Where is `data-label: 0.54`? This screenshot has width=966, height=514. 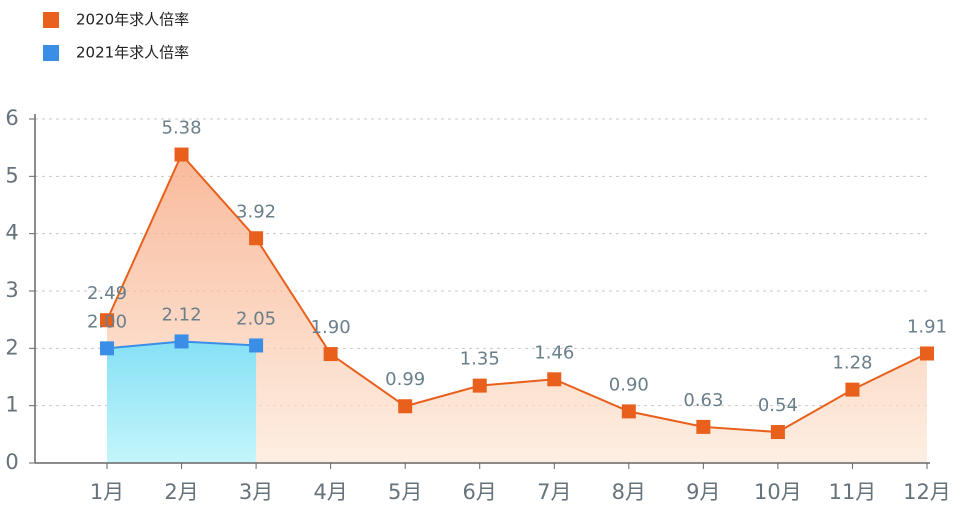 data-label: 0.54 is located at coordinates (778, 405).